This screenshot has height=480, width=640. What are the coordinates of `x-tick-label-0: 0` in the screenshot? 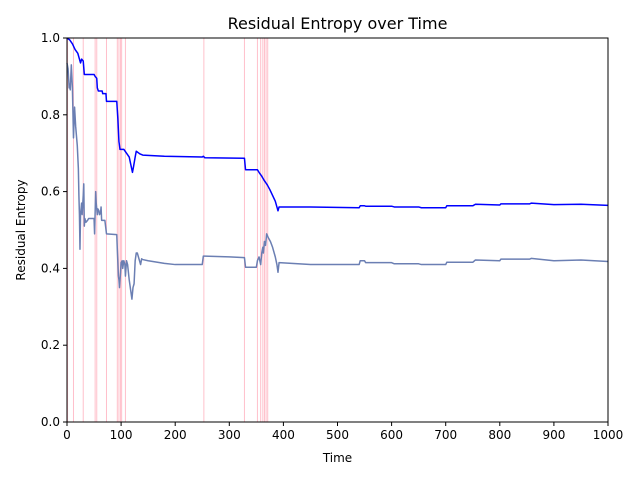 It's located at (67, 435).